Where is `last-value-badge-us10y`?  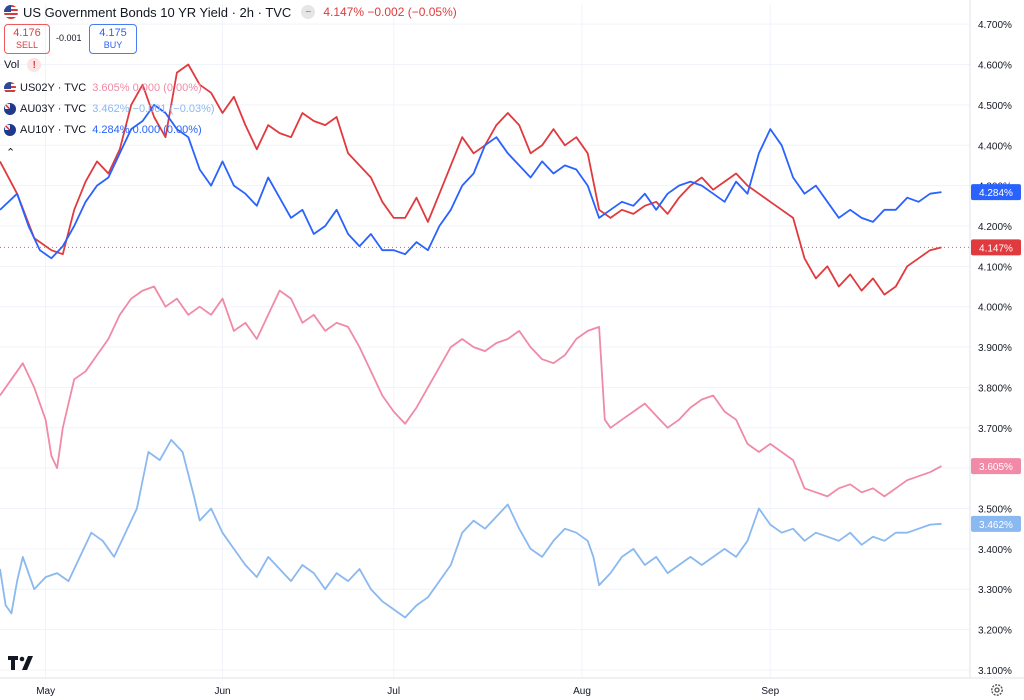
last-value-badge-us10y is located at coordinates (996, 247).